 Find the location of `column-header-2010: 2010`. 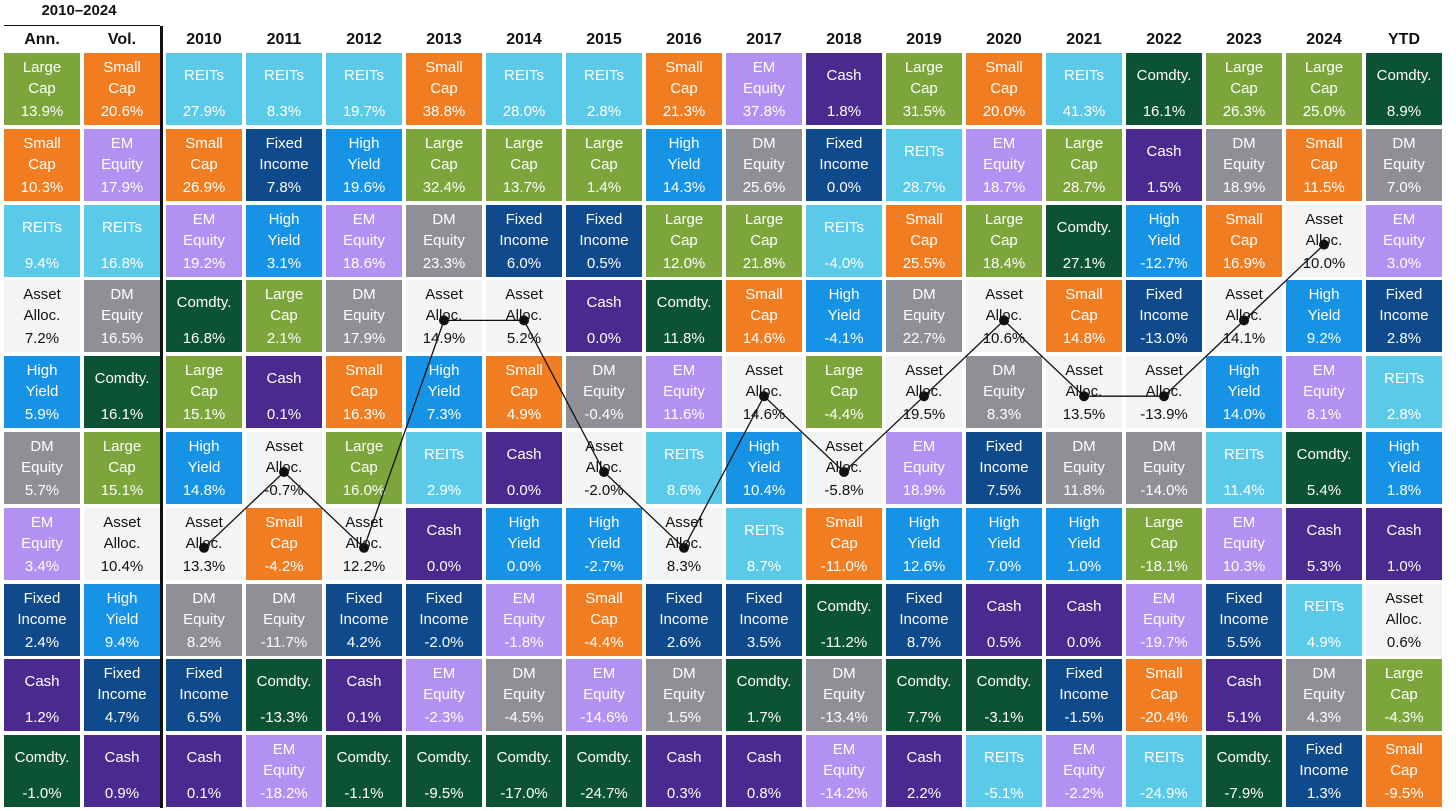

column-header-2010: 2010 is located at coordinates (204, 39).